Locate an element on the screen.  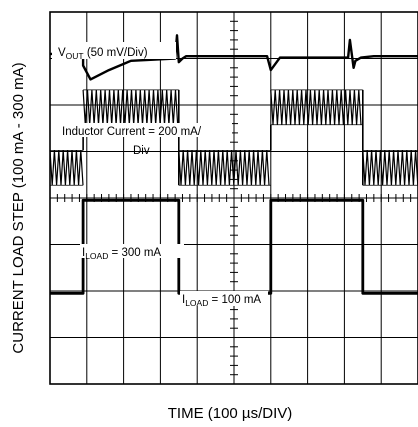
y-axis-label: CURRENT LOAD STEP (100 mA - 300 mA) is located at coordinates (18, 207).